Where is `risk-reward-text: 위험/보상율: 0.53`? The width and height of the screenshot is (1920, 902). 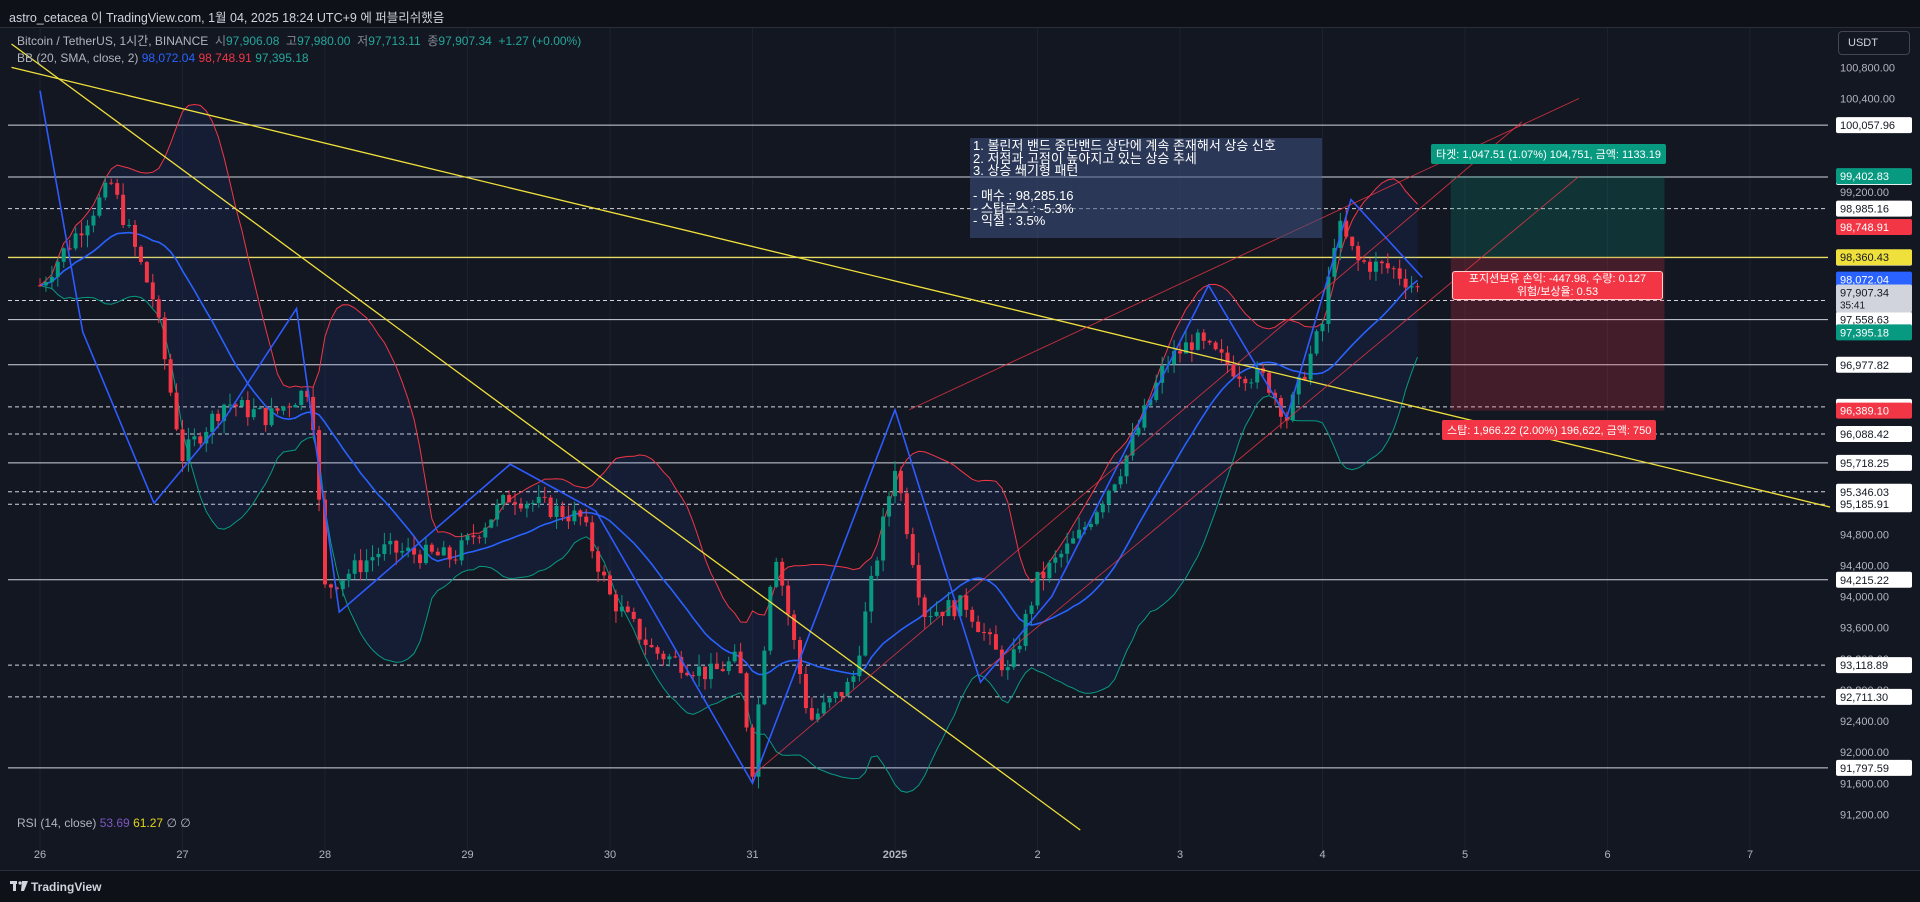
risk-reward-text: 위험/보상율: 0.53 is located at coordinates (1557, 291).